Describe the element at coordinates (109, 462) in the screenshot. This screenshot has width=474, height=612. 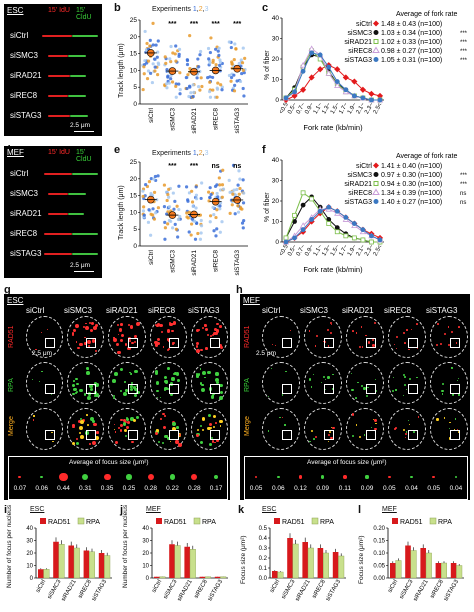
I see `focus-size-title: Average of focus size (μm²)` at that location.